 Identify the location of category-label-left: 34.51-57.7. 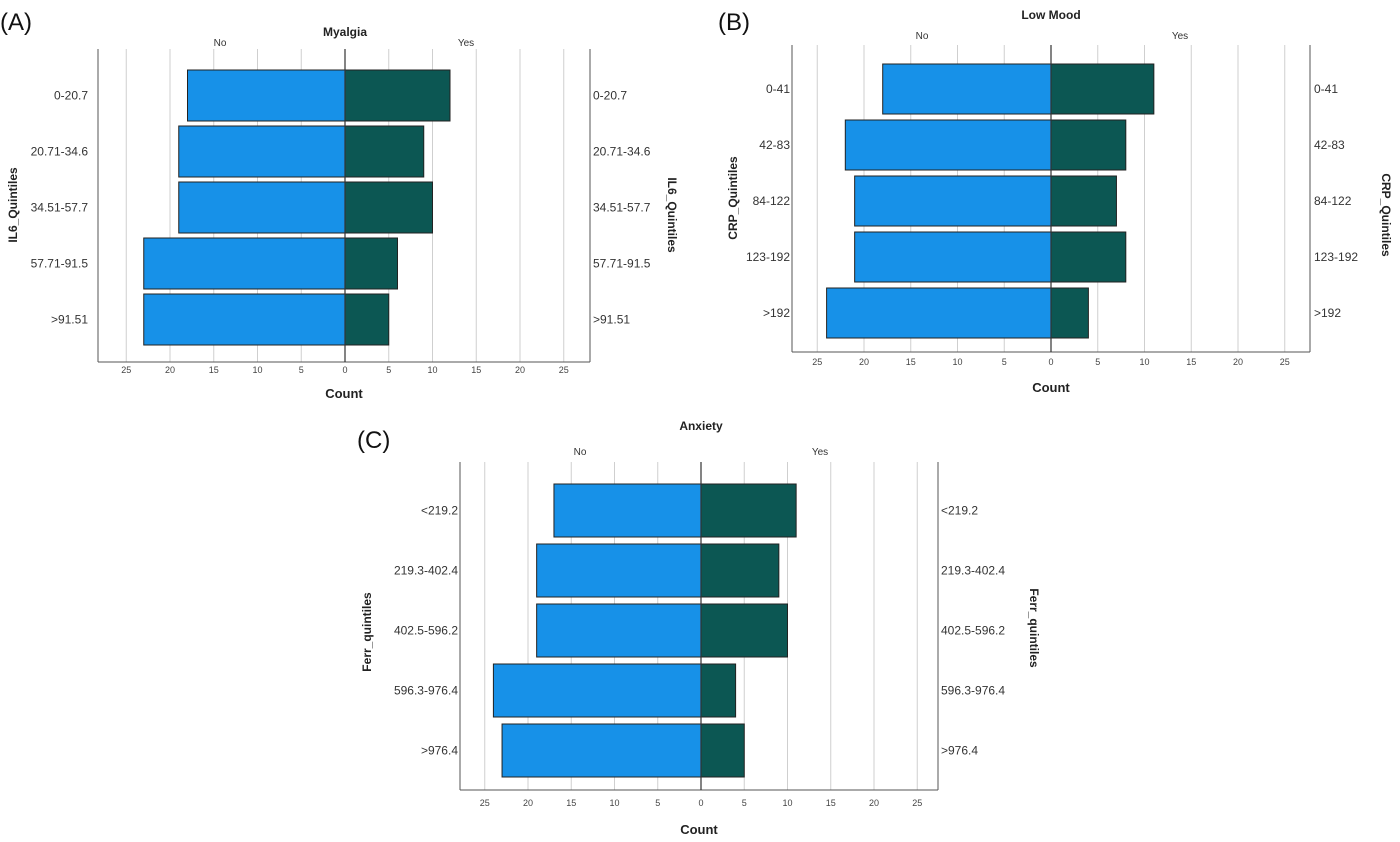
(60, 208).